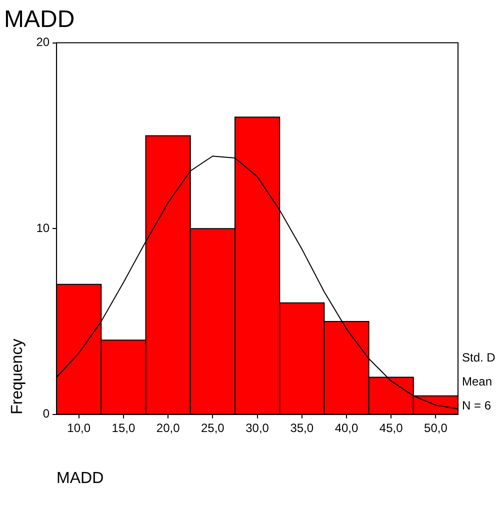 This screenshot has height=508, width=504. I want to click on x-axis-title: MADD, so click(80, 478).